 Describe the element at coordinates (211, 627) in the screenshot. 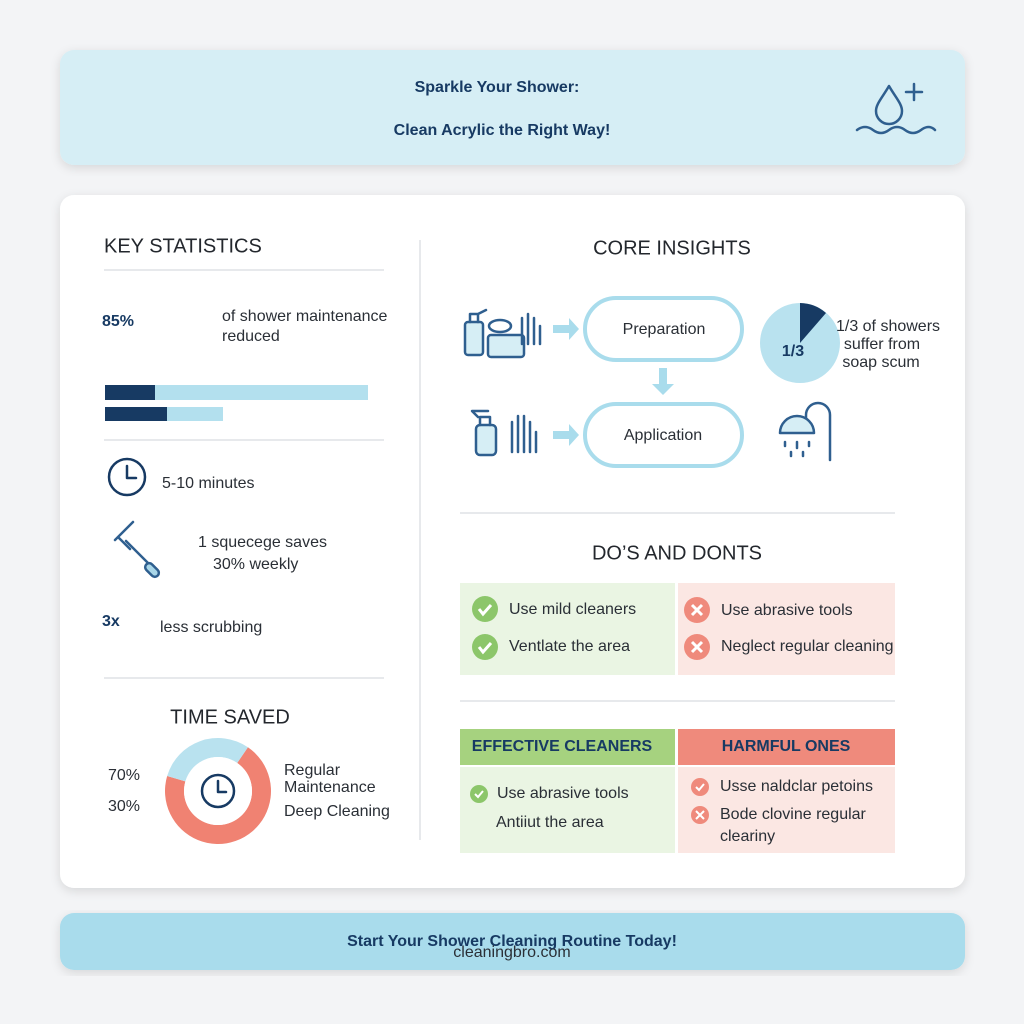

I see `stat-text: less scrubbing` at that location.